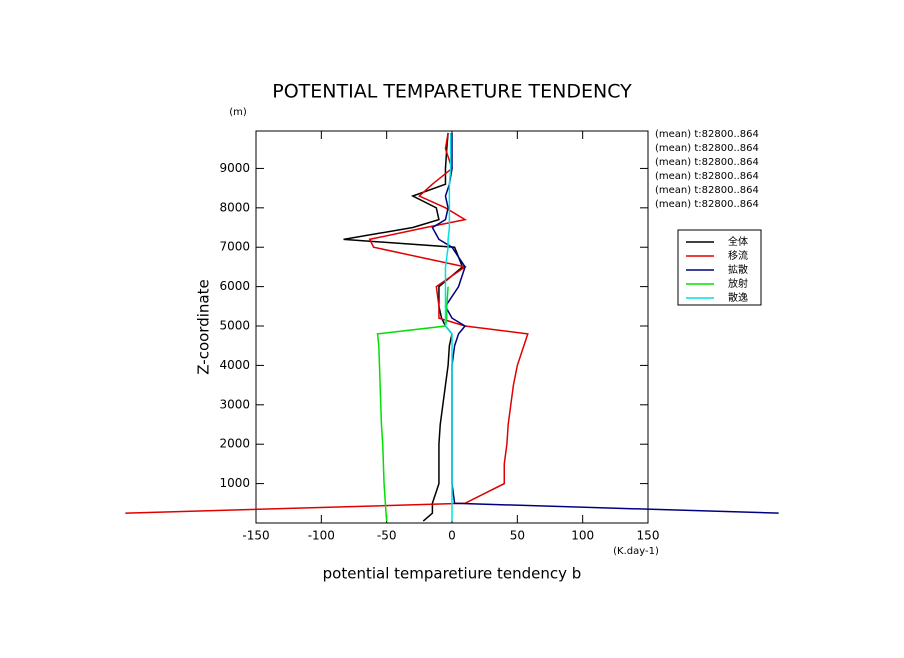 Image resolution: width=904 pixels, height=658 pixels. Describe the element at coordinates (738, 283) in the screenshot. I see `legend-label: 放射` at that location.